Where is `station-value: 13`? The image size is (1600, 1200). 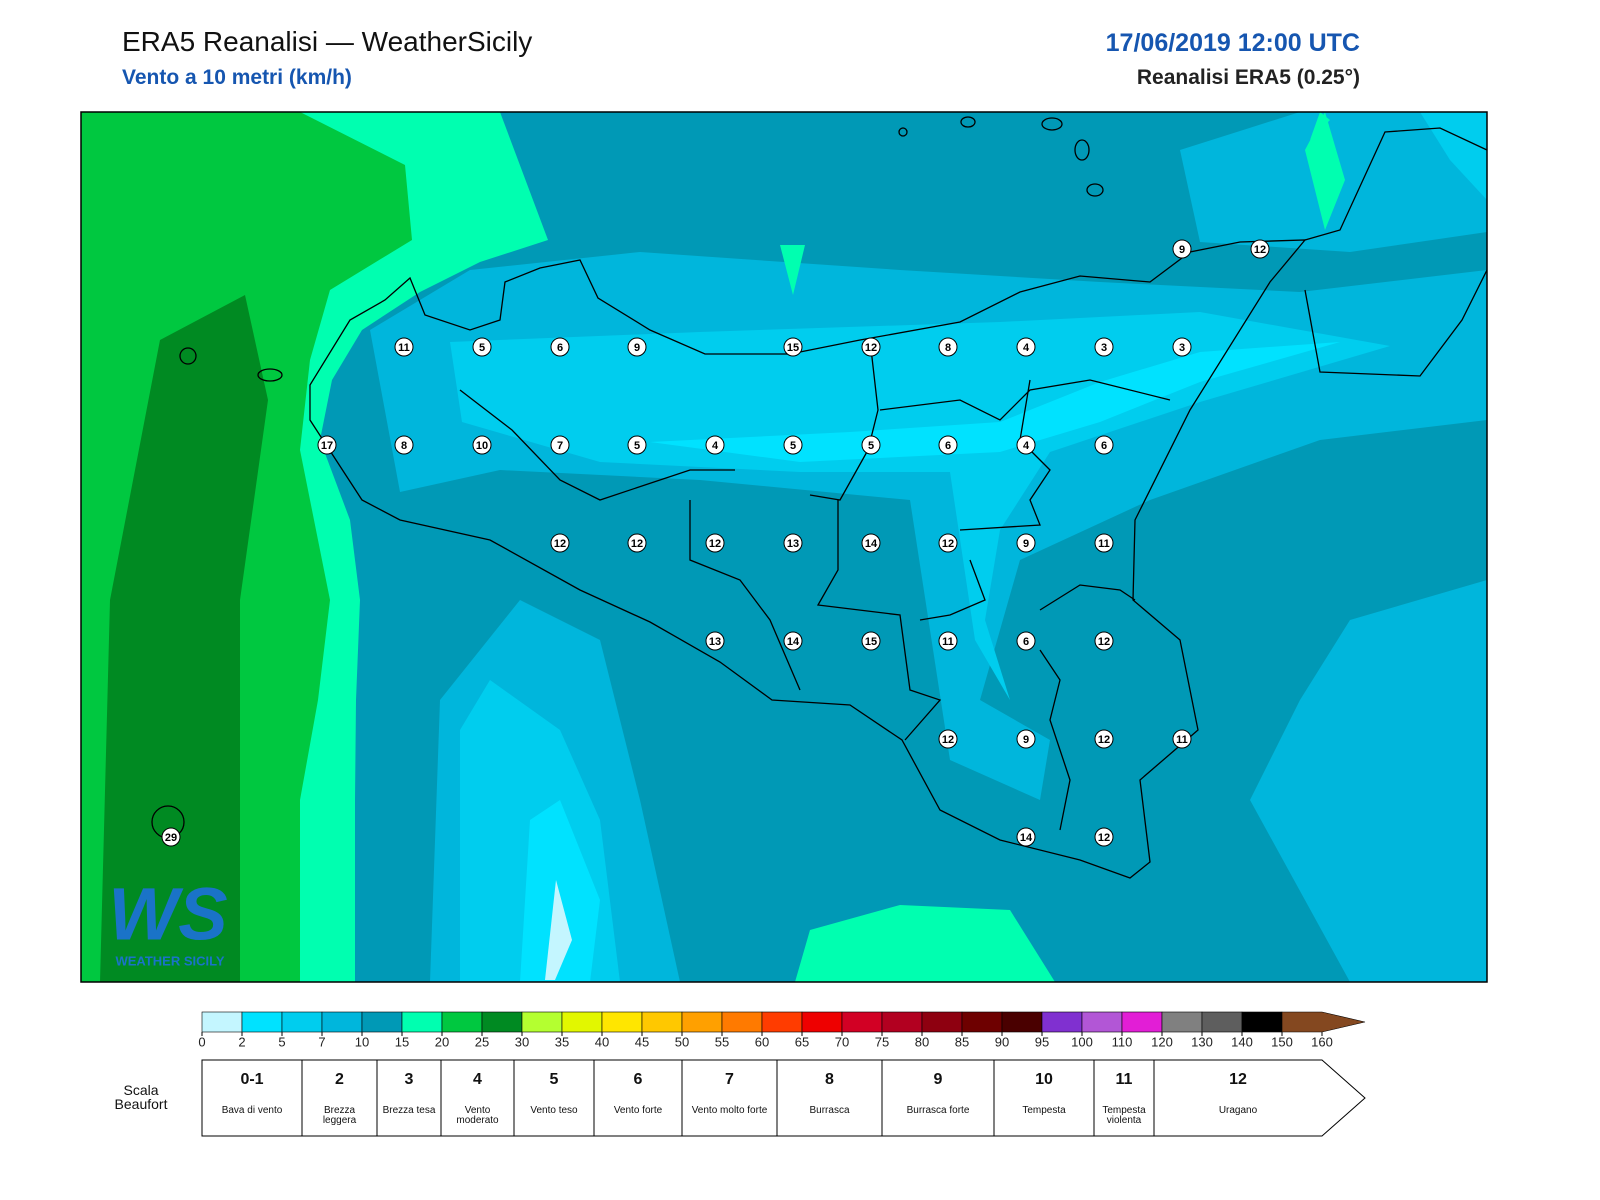 station-value: 13 is located at coordinates (793, 544).